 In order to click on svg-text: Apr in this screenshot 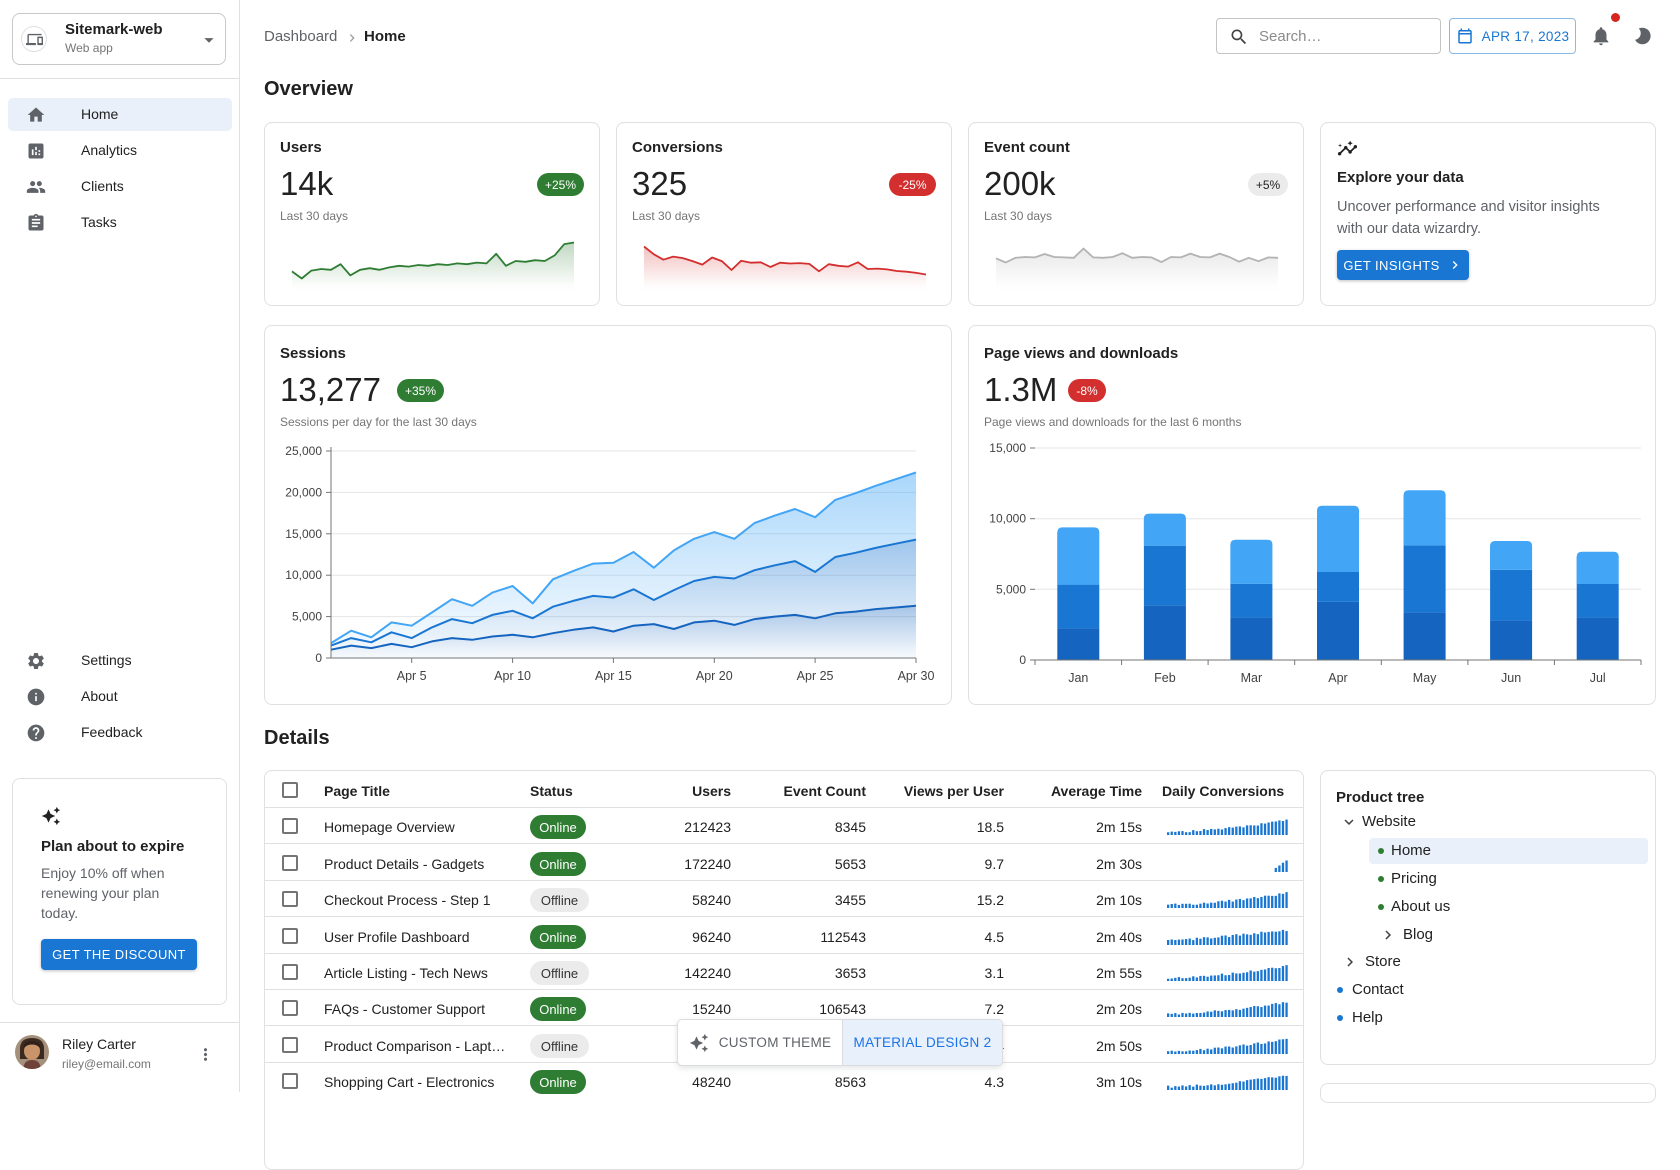, I will do `click(1337, 678)`.